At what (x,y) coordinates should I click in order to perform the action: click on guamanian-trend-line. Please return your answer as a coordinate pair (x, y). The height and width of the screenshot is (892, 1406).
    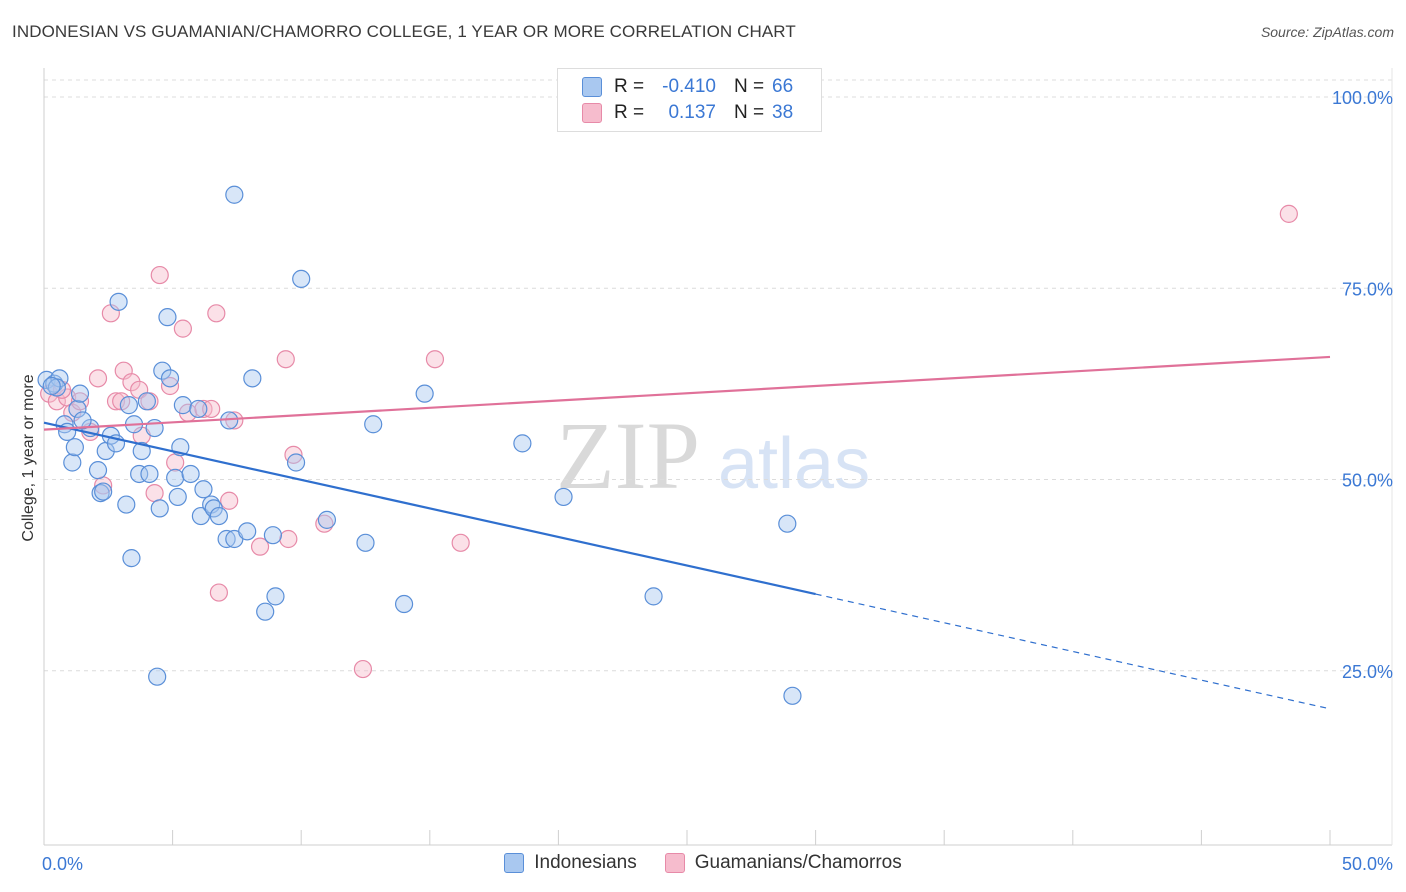
    Looking at the image, I should click on (687, 393).